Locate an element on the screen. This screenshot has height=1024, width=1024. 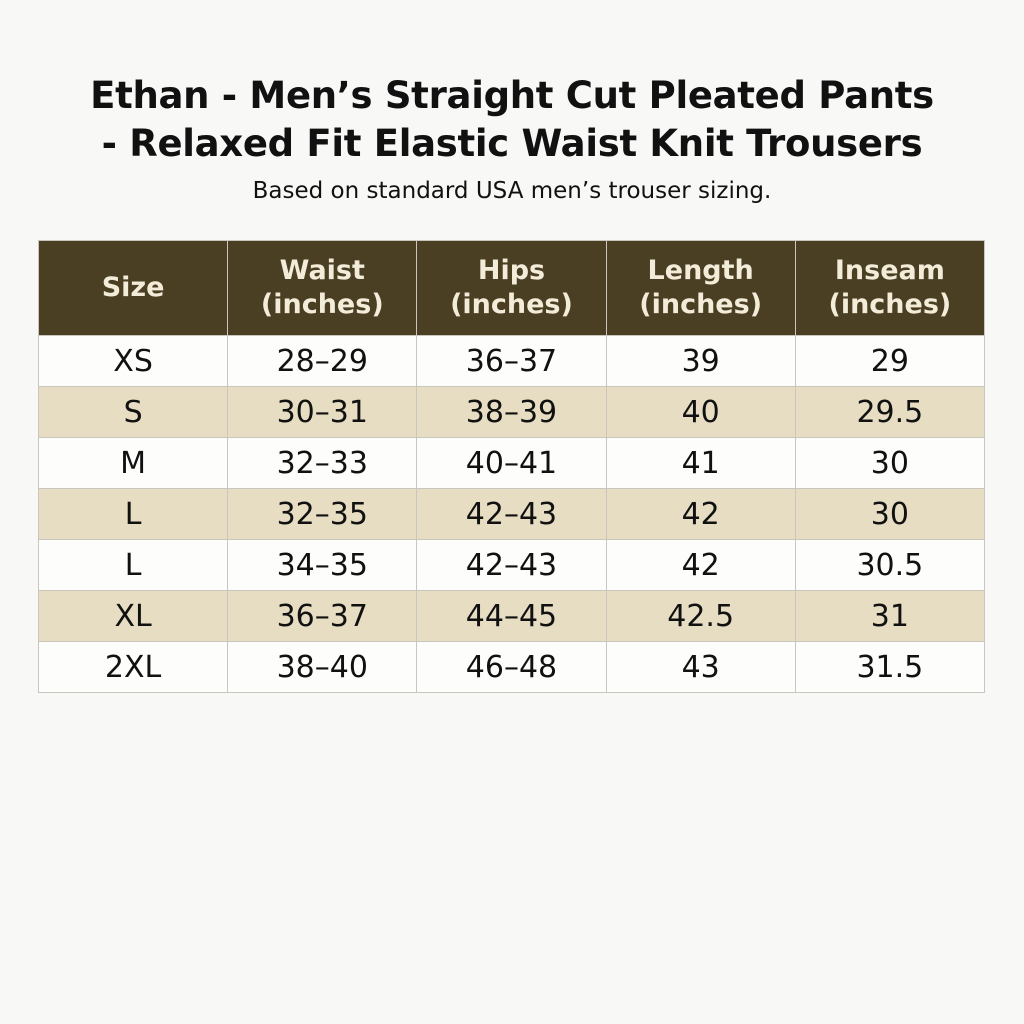
table-cell: XL is located at coordinates (133, 616).